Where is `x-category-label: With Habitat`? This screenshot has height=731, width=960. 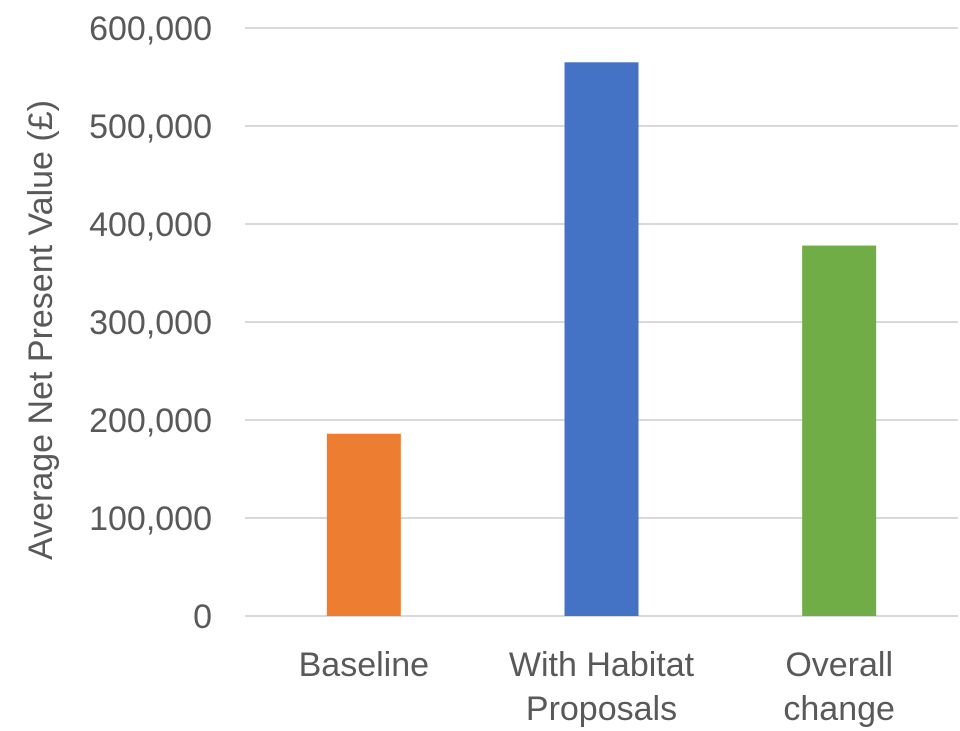
x-category-label: With Habitat is located at coordinates (602, 665).